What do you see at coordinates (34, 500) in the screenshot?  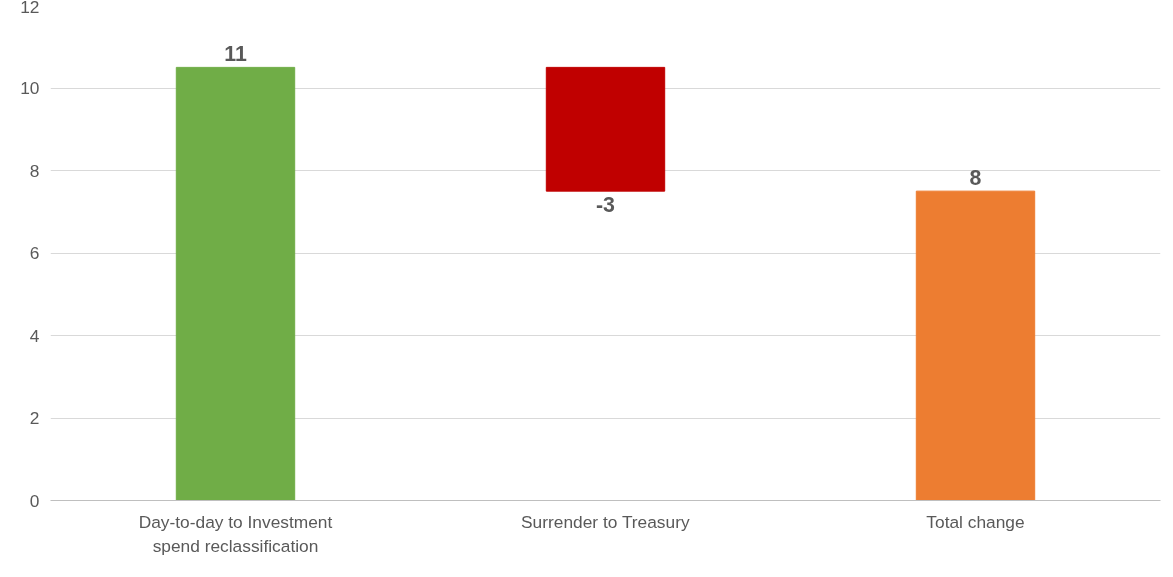 I see `y-tick-label: 0` at bounding box center [34, 500].